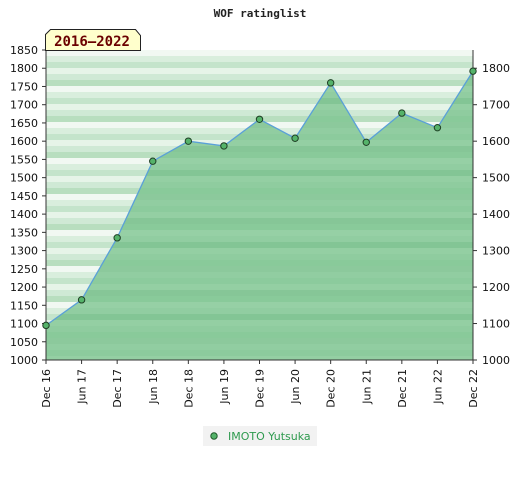 The height and width of the screenshot is (480, 520). Describe the element at coordinates (24, 141) in the screenshot. I see `left-tick-label: 1600` at that location.